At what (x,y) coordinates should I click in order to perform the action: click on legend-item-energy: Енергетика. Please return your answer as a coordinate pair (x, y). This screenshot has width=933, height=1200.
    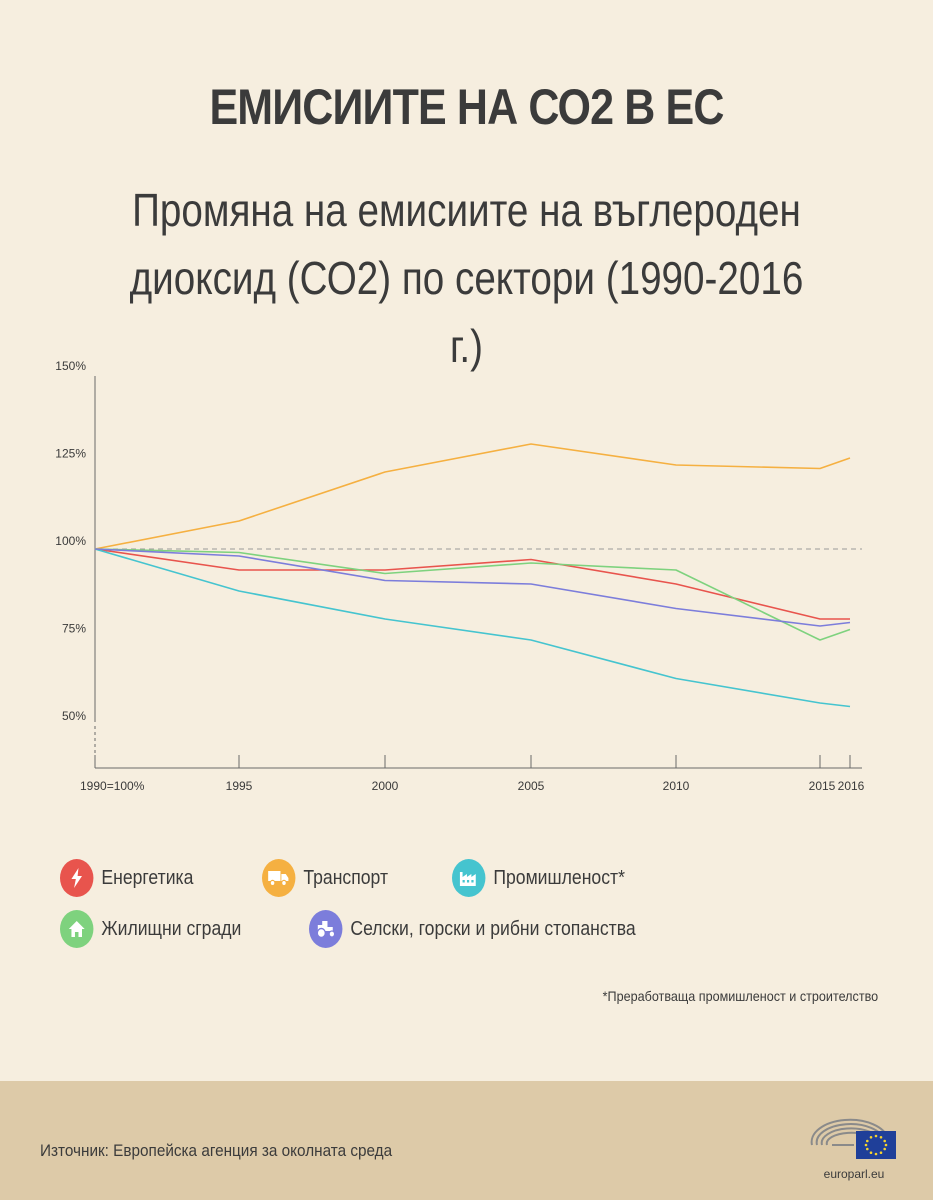
    Looking at the image, I should click on (126, 878).